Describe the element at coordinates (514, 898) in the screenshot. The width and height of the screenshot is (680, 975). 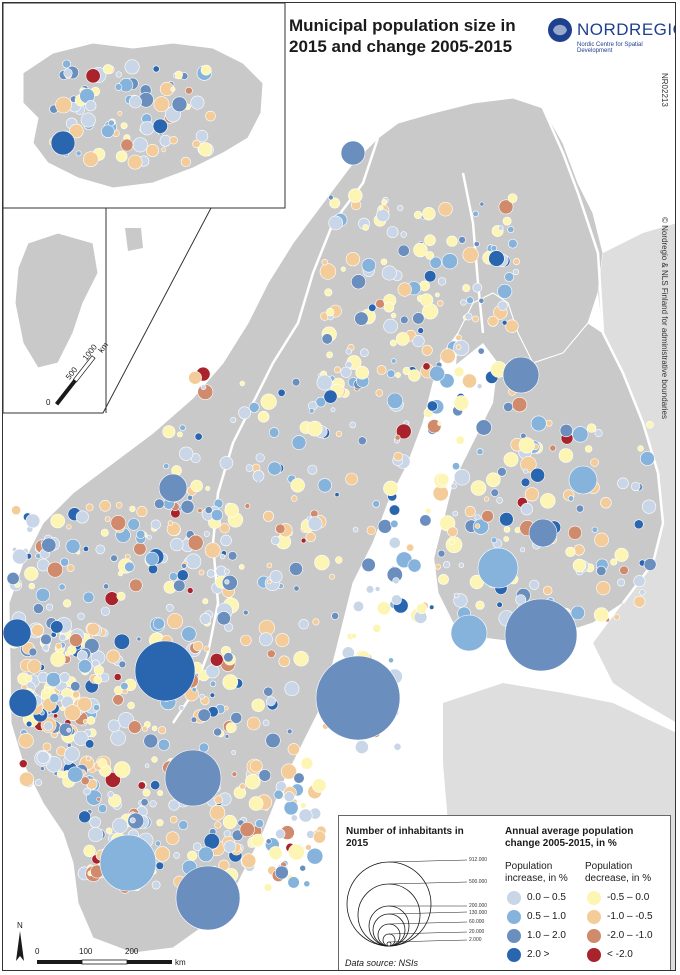
I see `legend-increase-swatch` at that location.